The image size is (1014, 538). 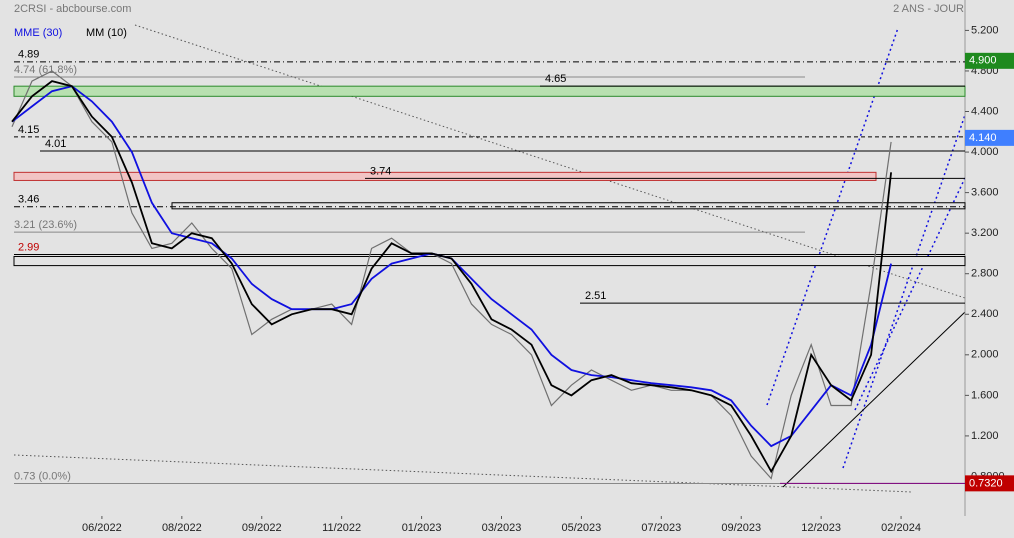 I want to click on x-tick-label: 05/2023, so click(x=582, y=528).